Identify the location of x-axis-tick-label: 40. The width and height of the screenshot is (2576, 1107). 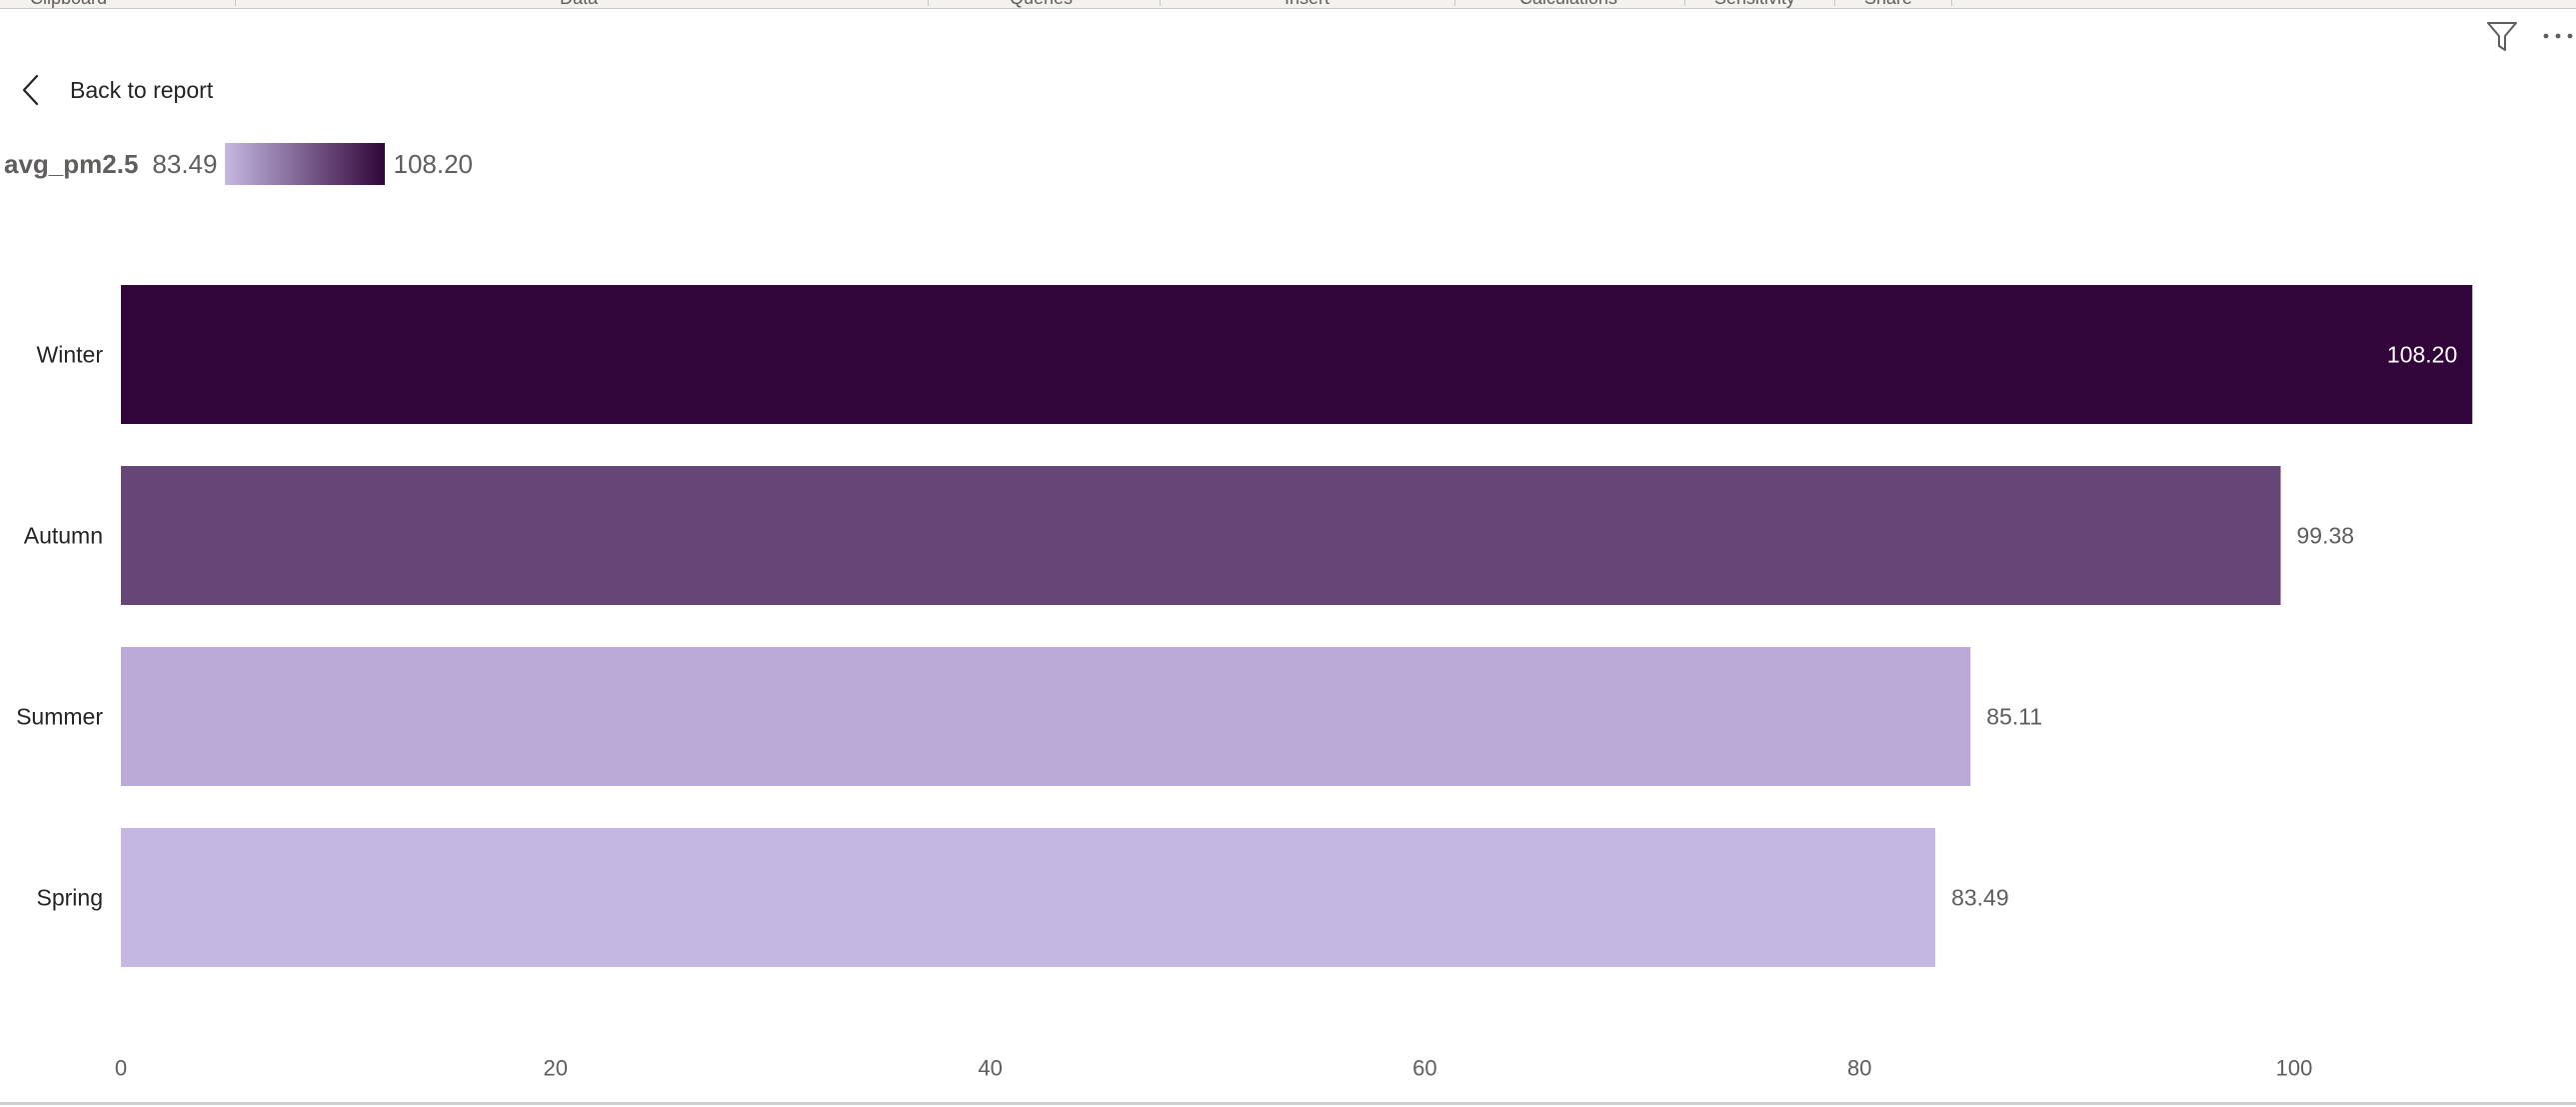
(990, 1068).